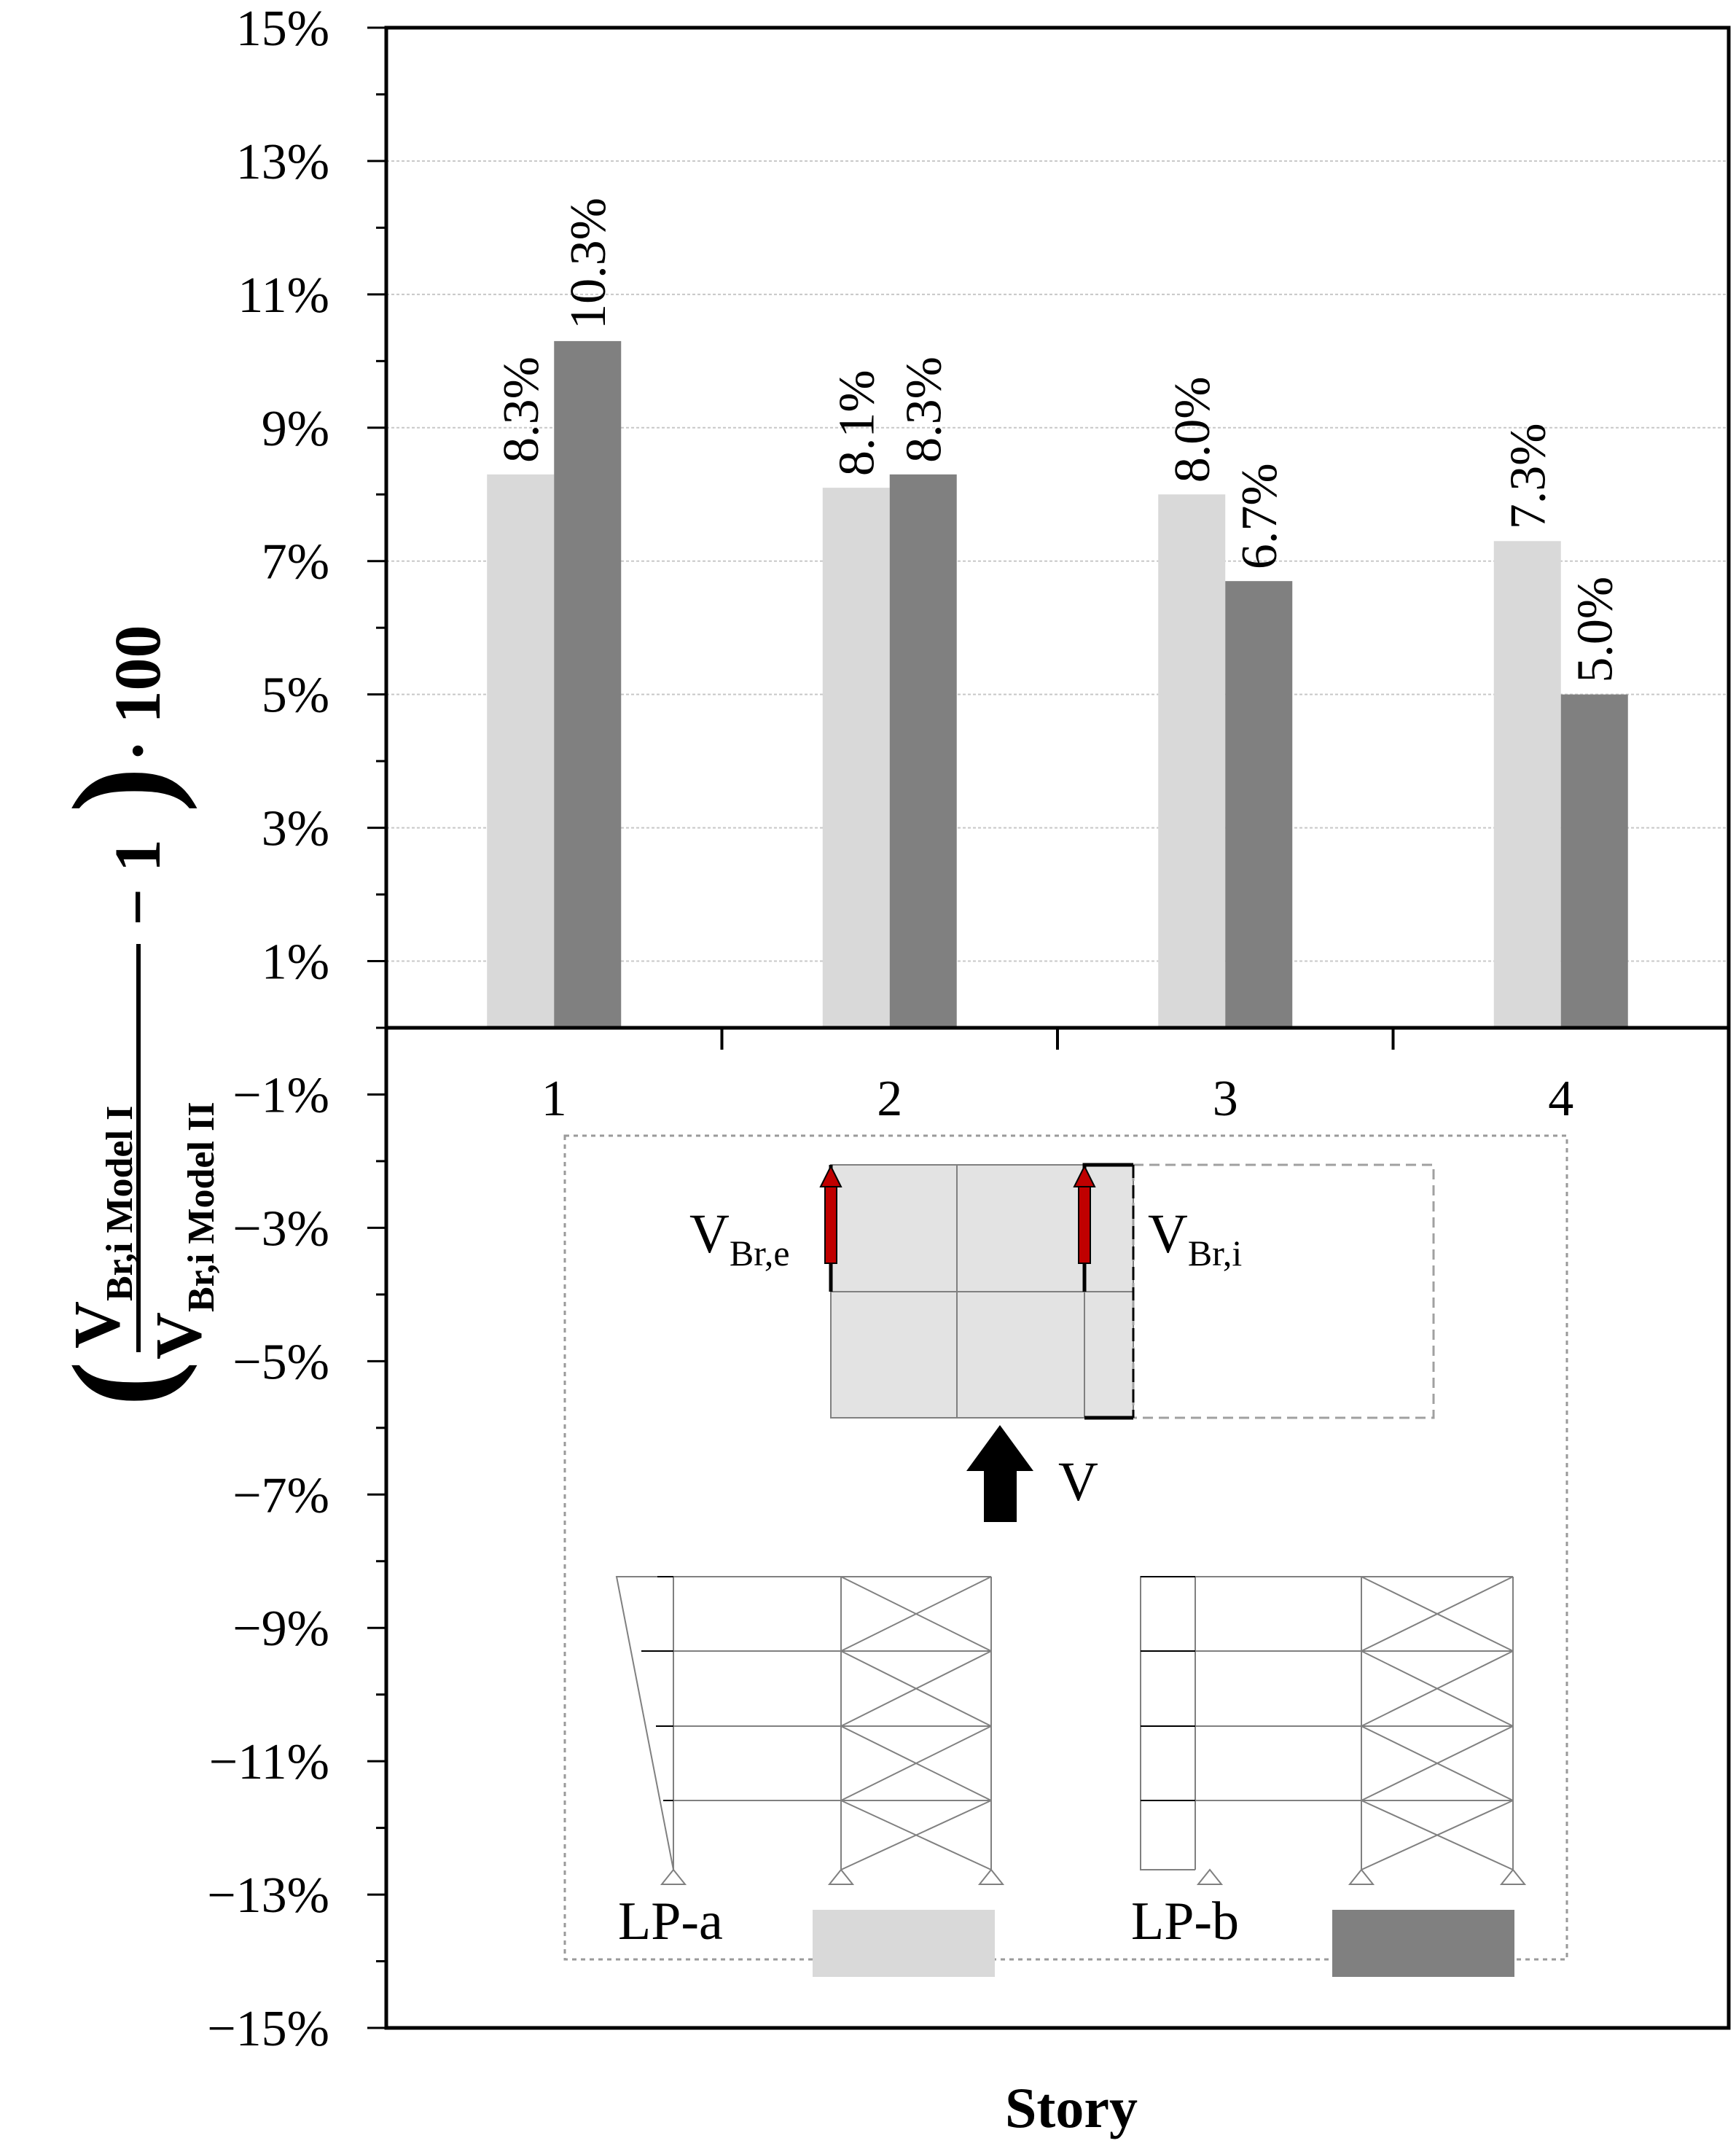 This screenshot has height=2146, width=1736. Describe the element at coordinates (283, 296) in the screenshot. I see `y-tick-label: 11%` at that location.